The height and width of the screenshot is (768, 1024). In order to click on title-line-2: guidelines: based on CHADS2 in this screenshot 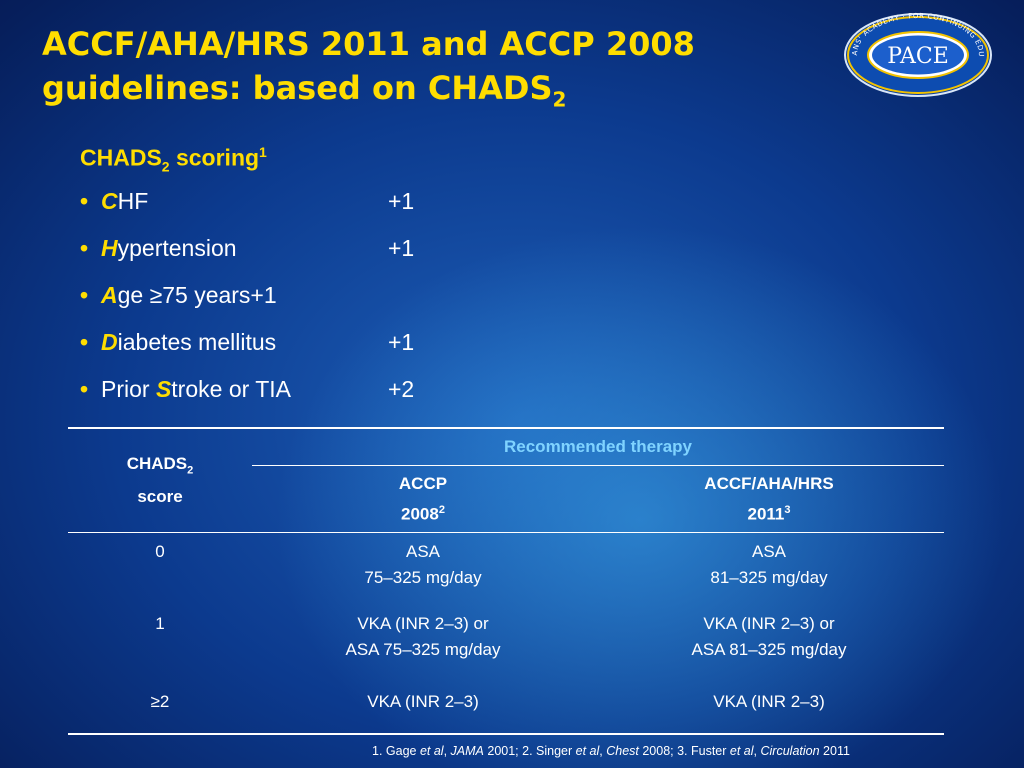, I will do `click(437, 93)`.